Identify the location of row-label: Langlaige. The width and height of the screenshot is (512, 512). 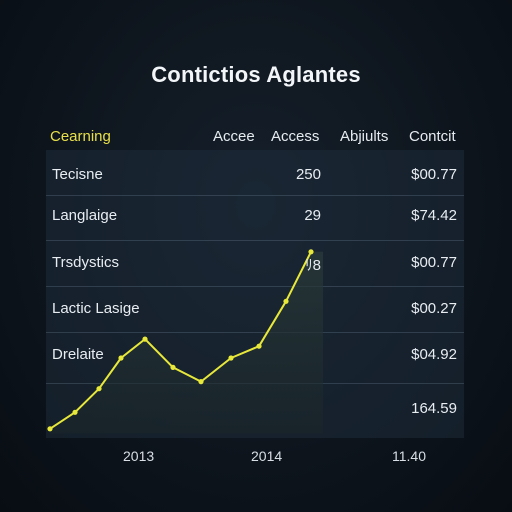
(85, 215).